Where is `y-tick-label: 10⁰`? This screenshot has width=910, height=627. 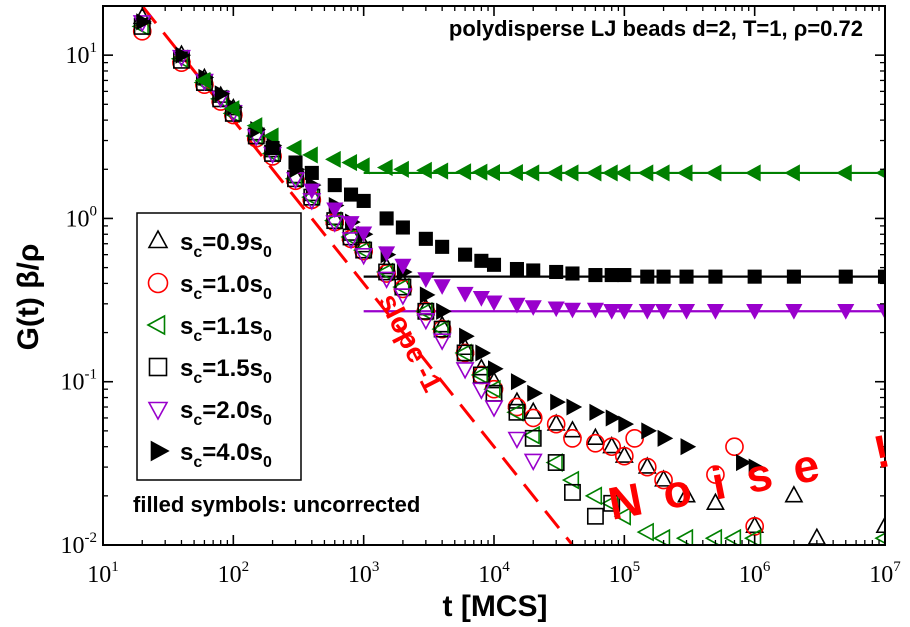 y-tick-label: 10⁰ is located at coordinates (82, 217).